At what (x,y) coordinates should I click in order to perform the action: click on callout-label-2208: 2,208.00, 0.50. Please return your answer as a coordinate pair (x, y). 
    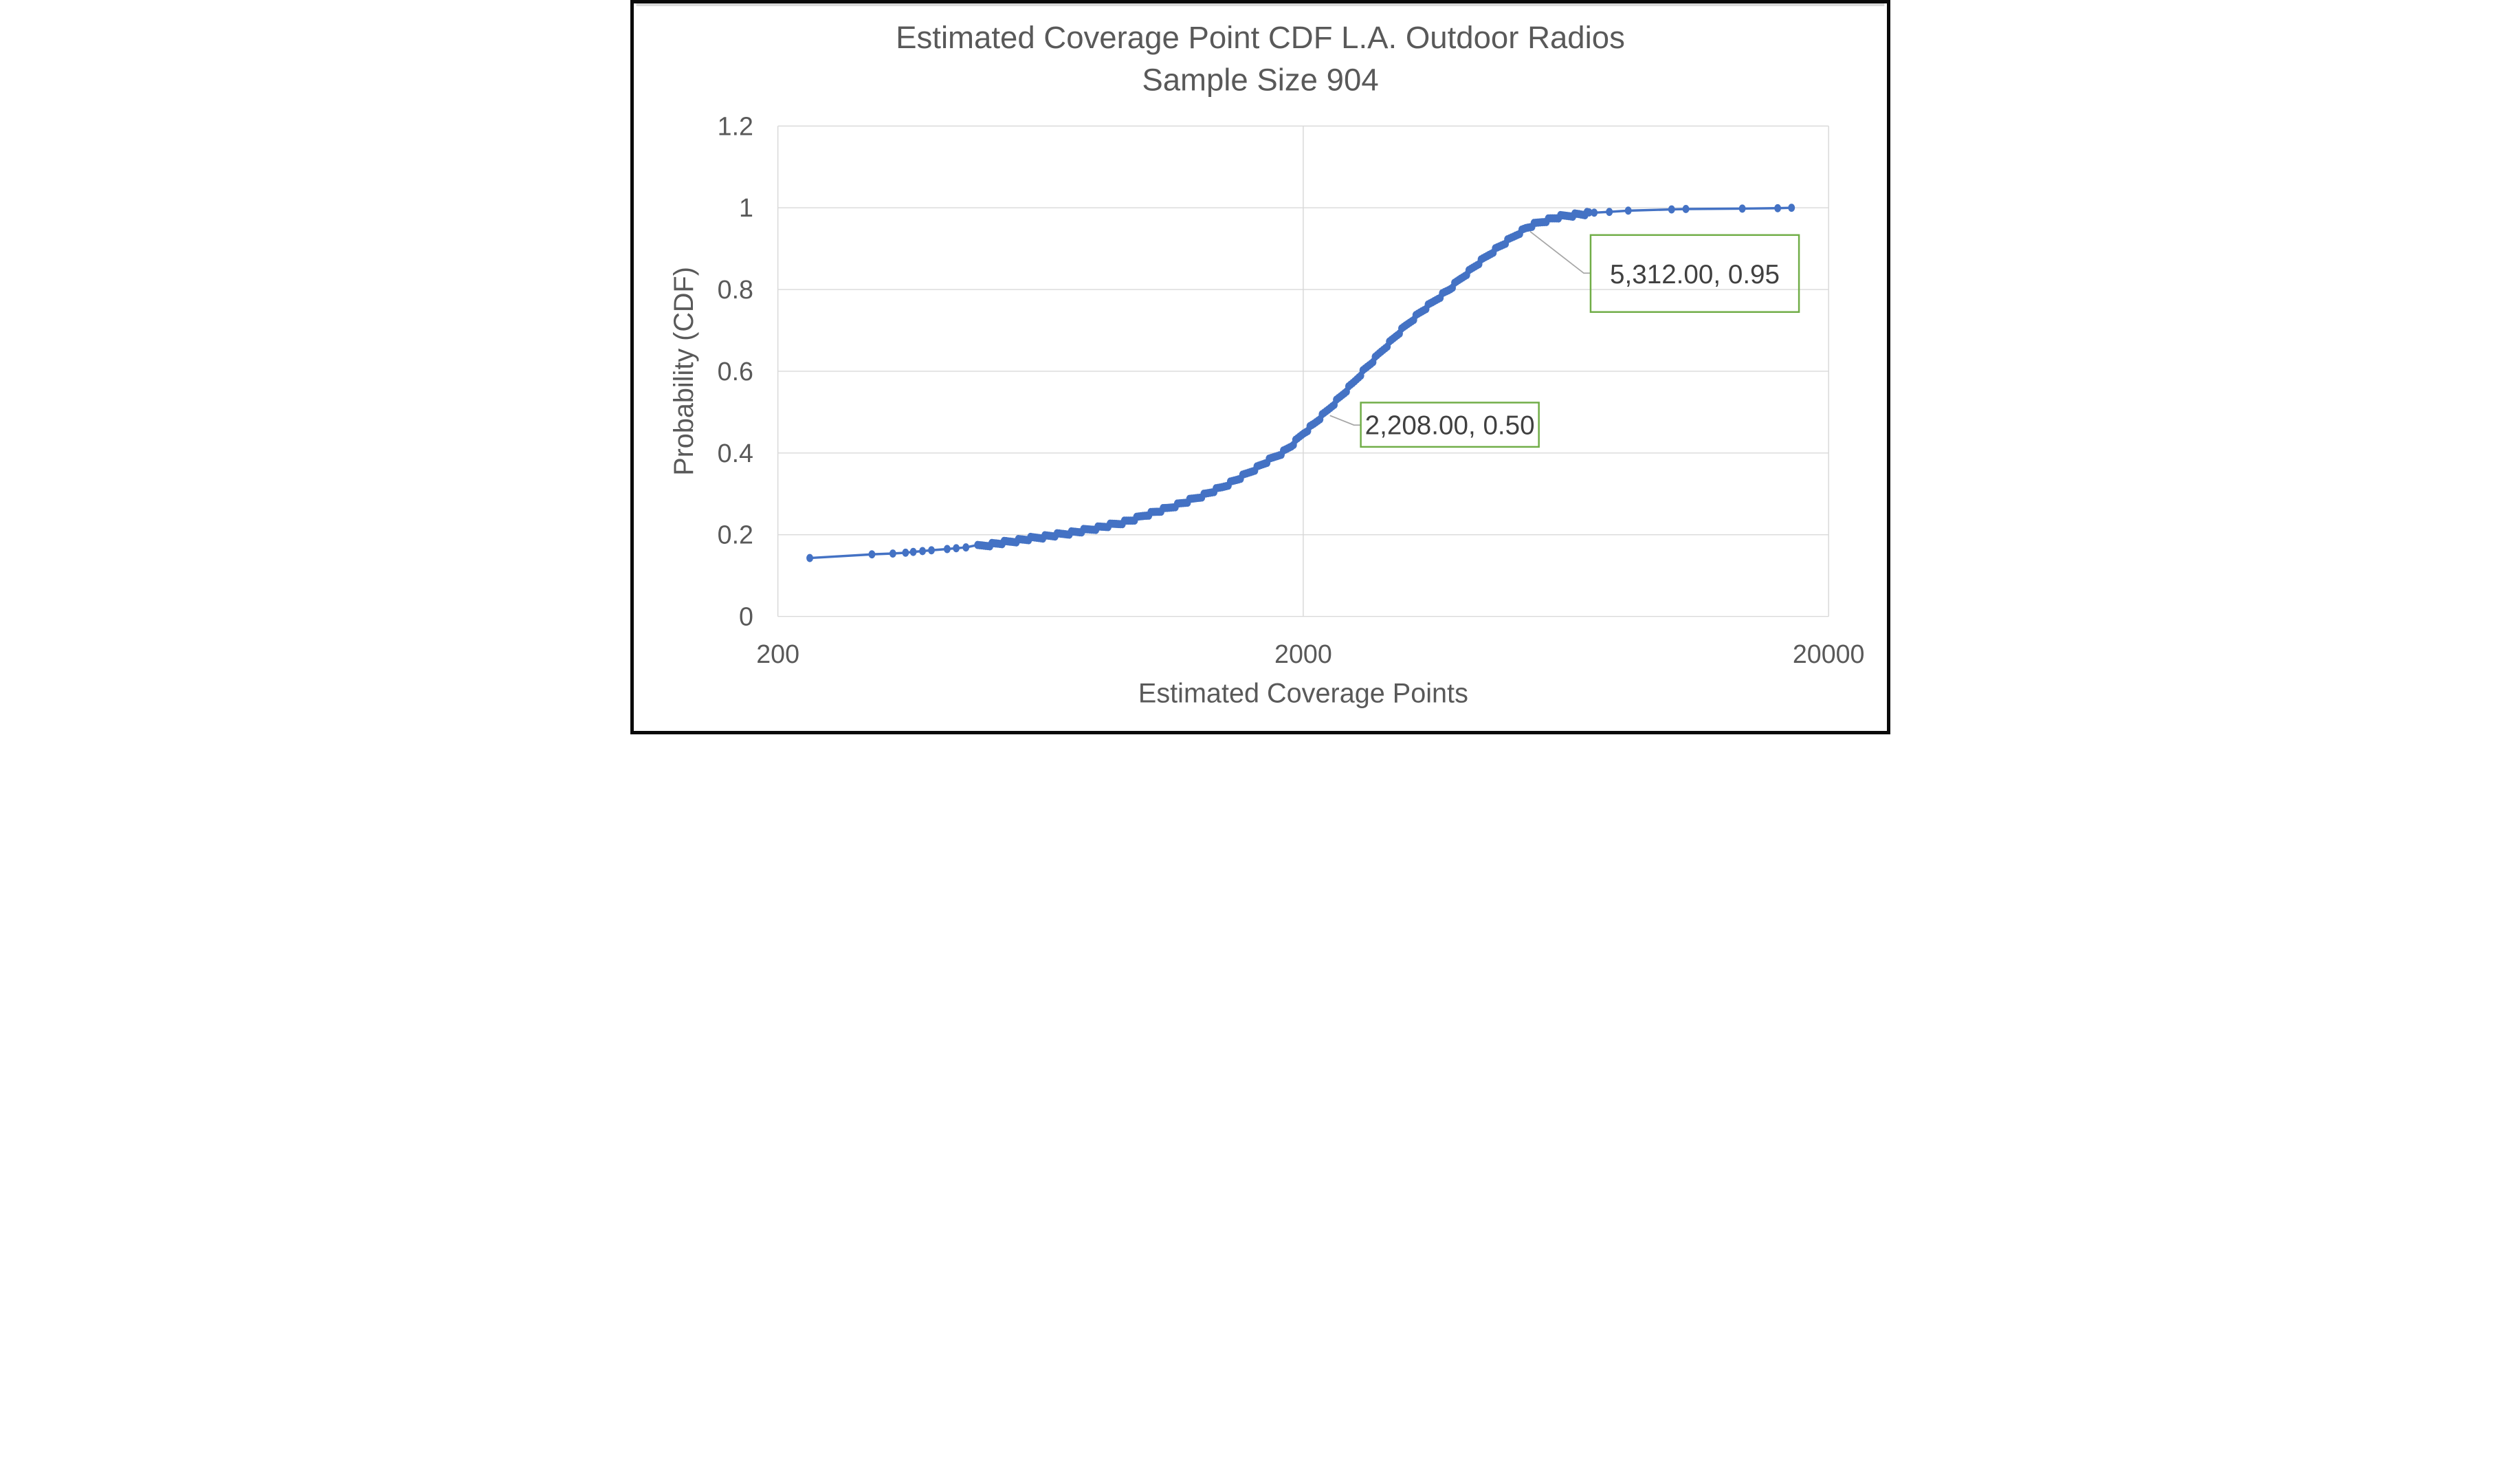
    Looking at the image, I should click on (1449, 426).